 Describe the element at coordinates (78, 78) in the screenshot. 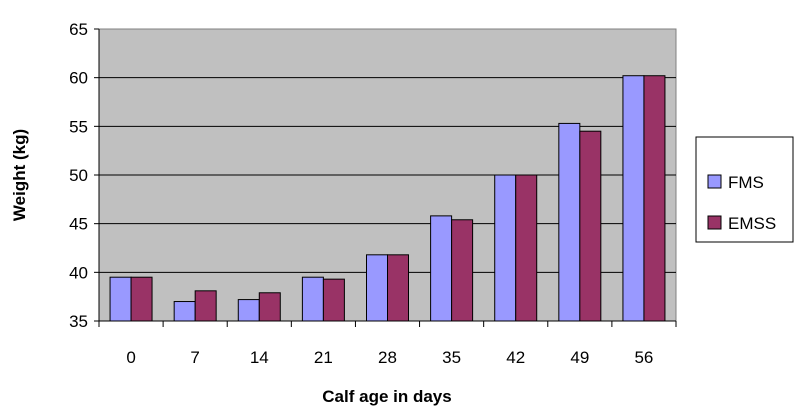

I see `y-tick-label: 60` at that location.